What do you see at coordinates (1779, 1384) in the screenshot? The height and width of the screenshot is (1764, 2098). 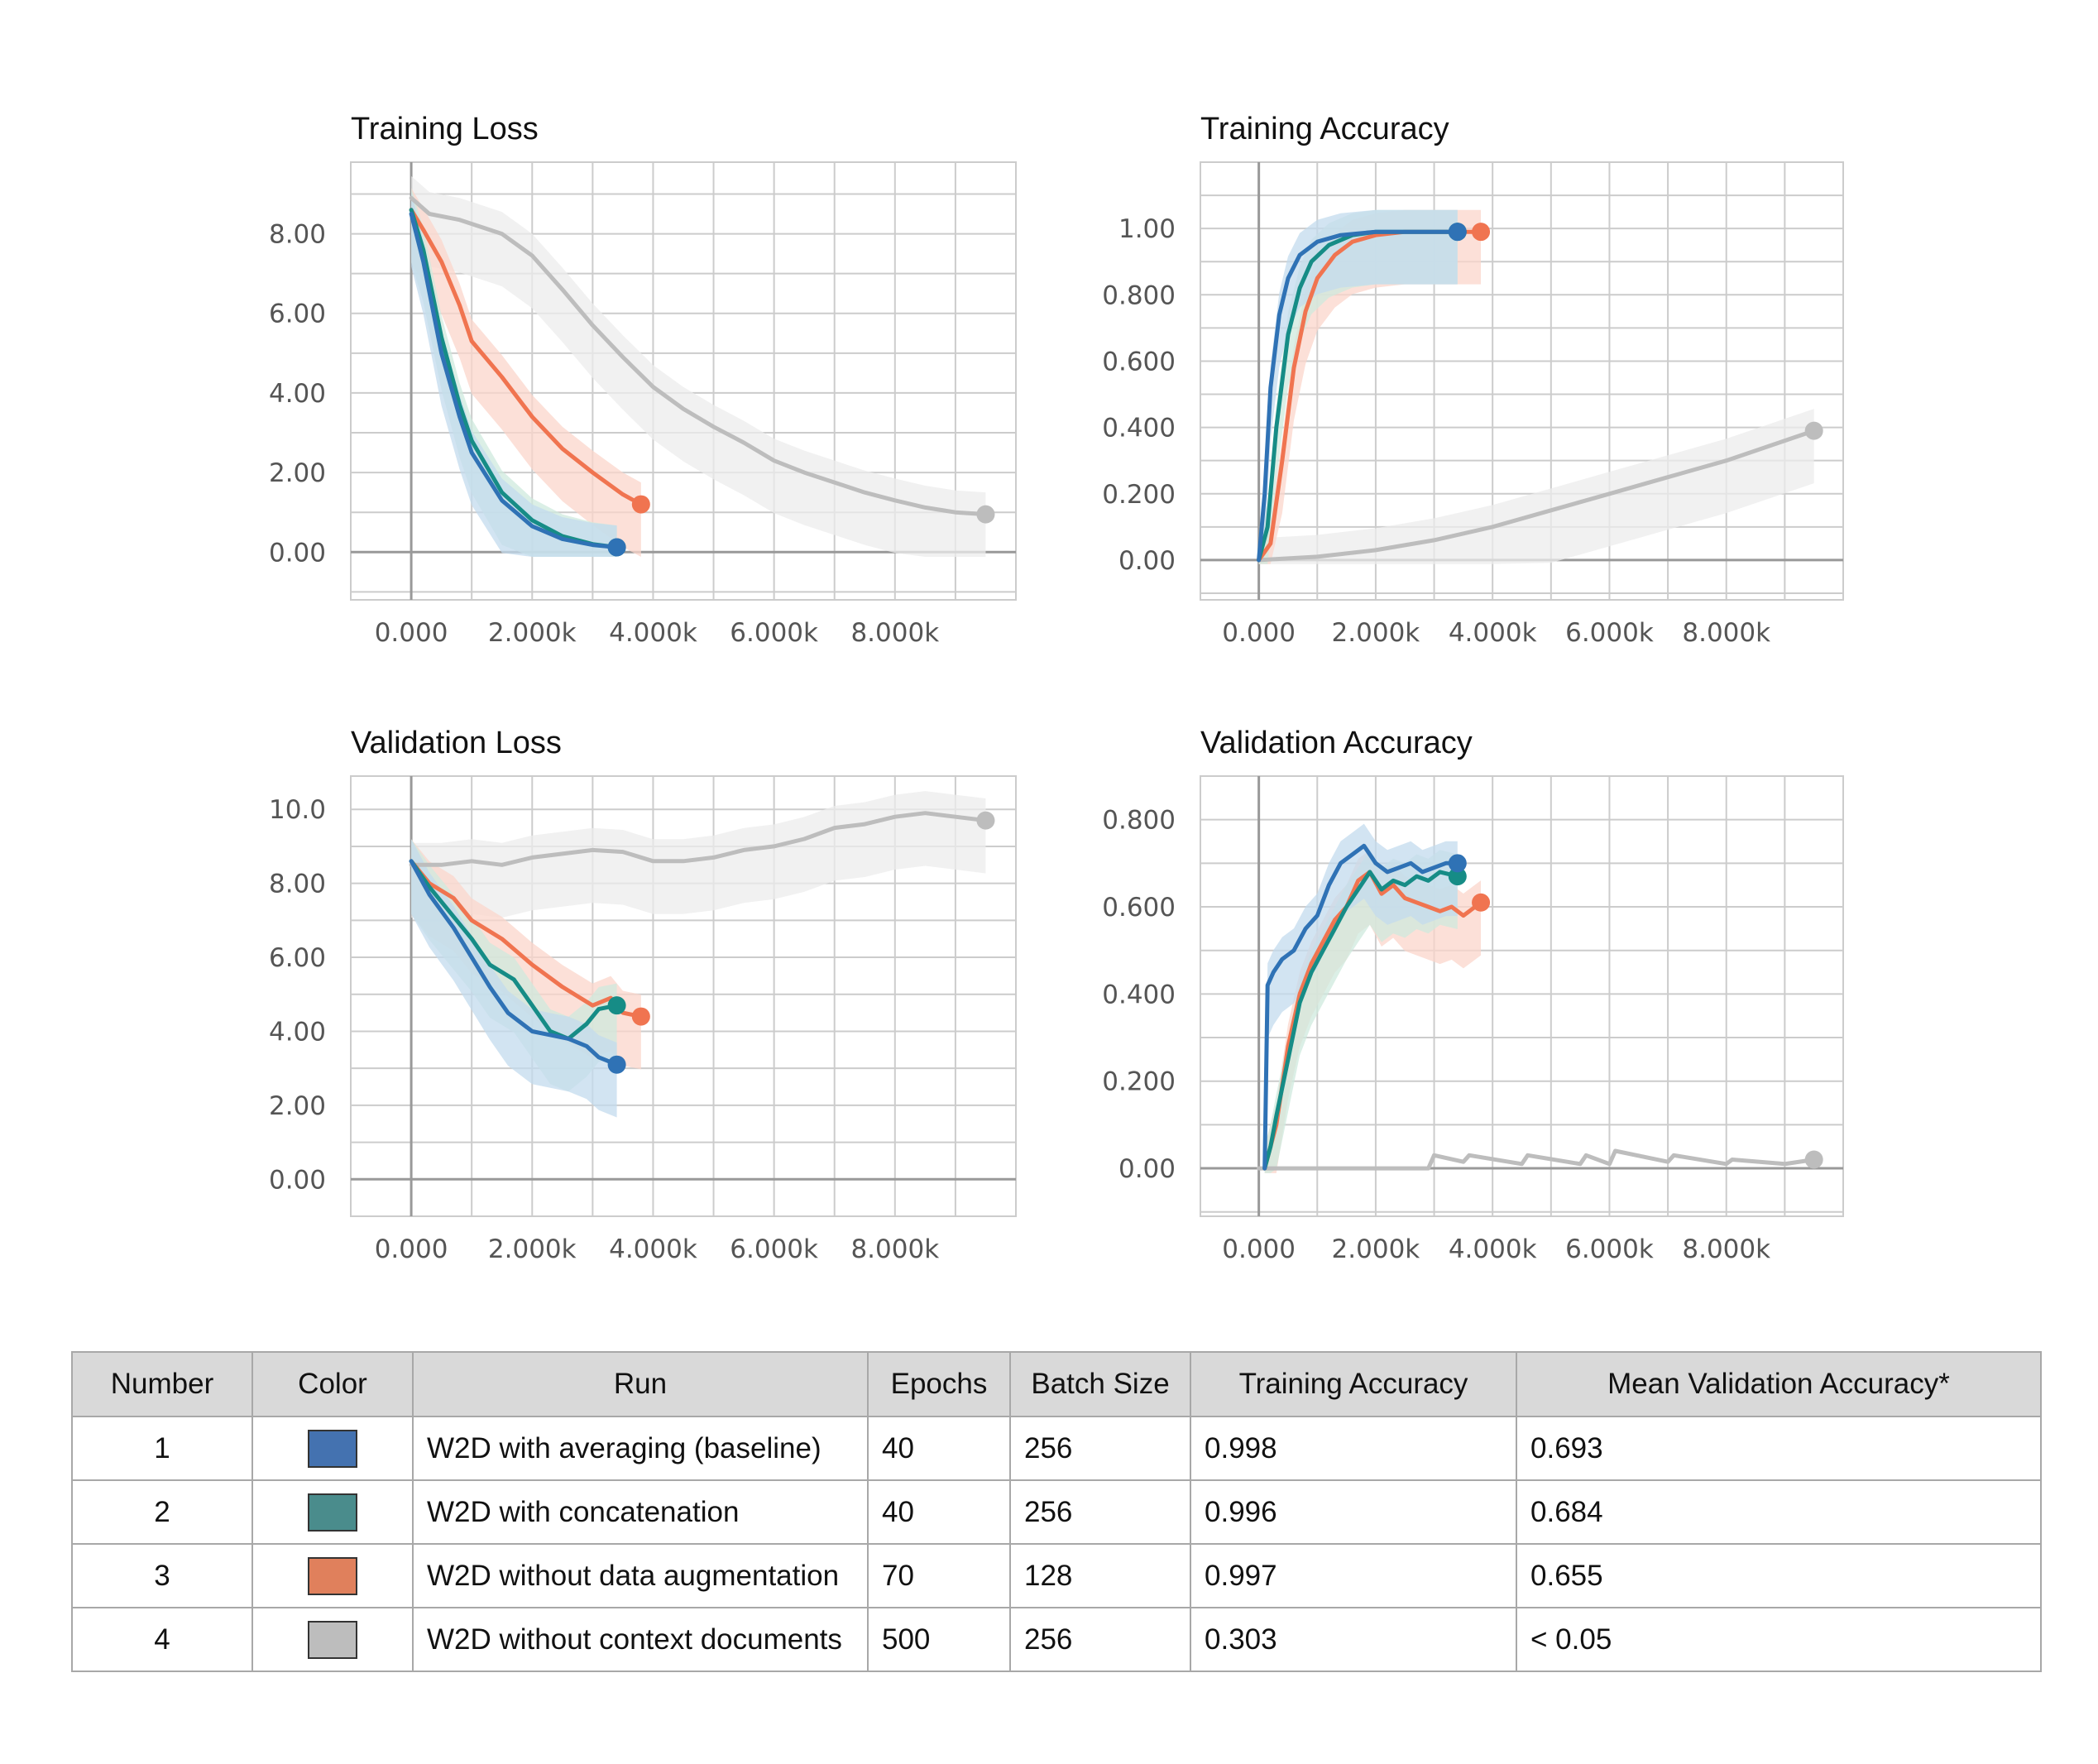 I see `header-mean-validation-accuracy: Mean Validation Accuracy*` at bounding box center [1779, 1384].